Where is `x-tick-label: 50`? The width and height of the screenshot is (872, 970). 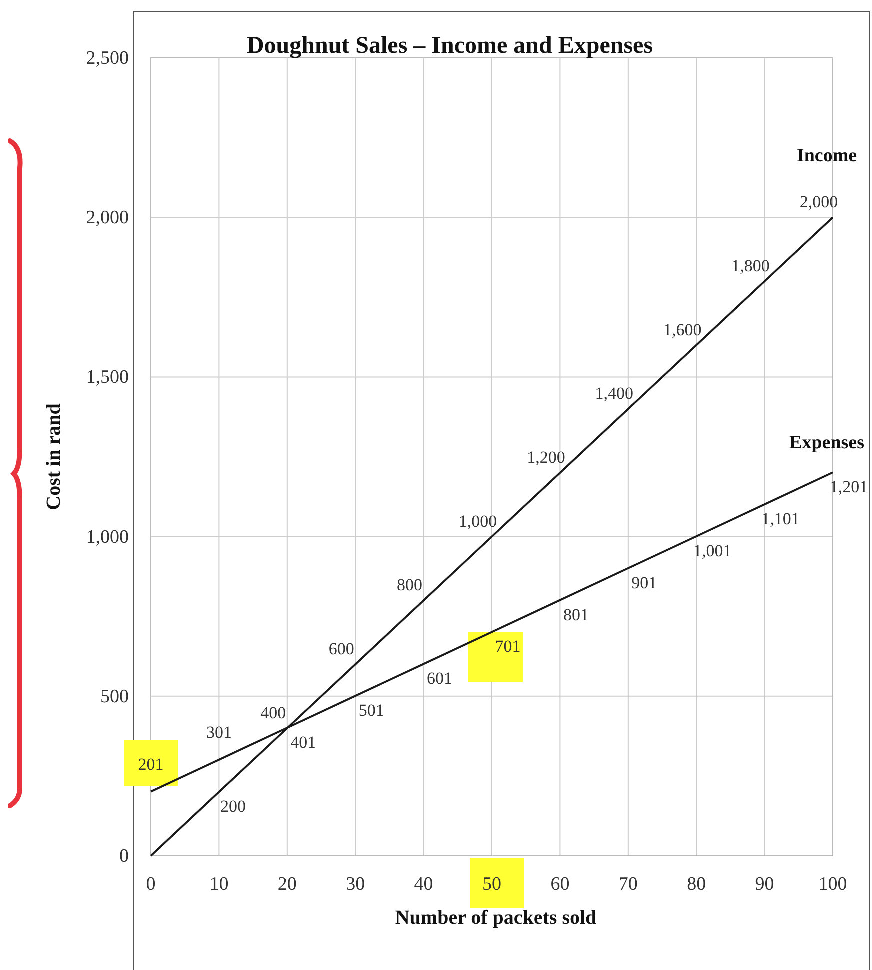
x-tick-label: 50 is located at coordinates (492, 884).